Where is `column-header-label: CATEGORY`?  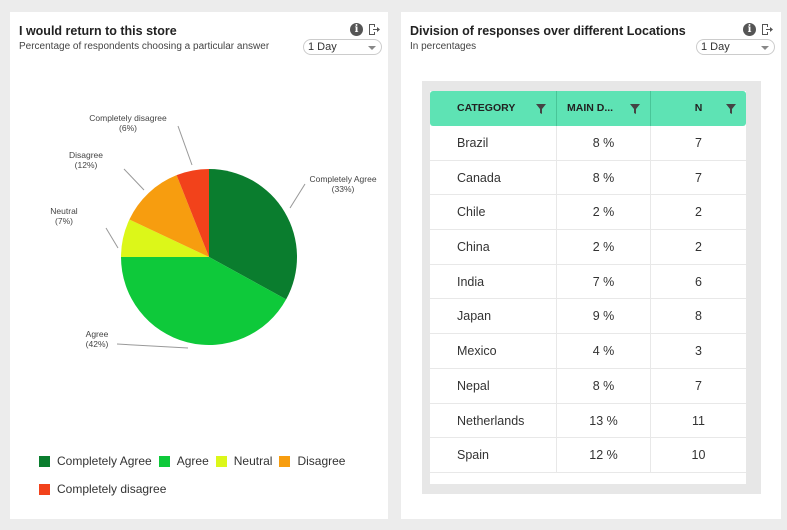 column-header-label: CATEGORY is located at coordinates (486, 108).